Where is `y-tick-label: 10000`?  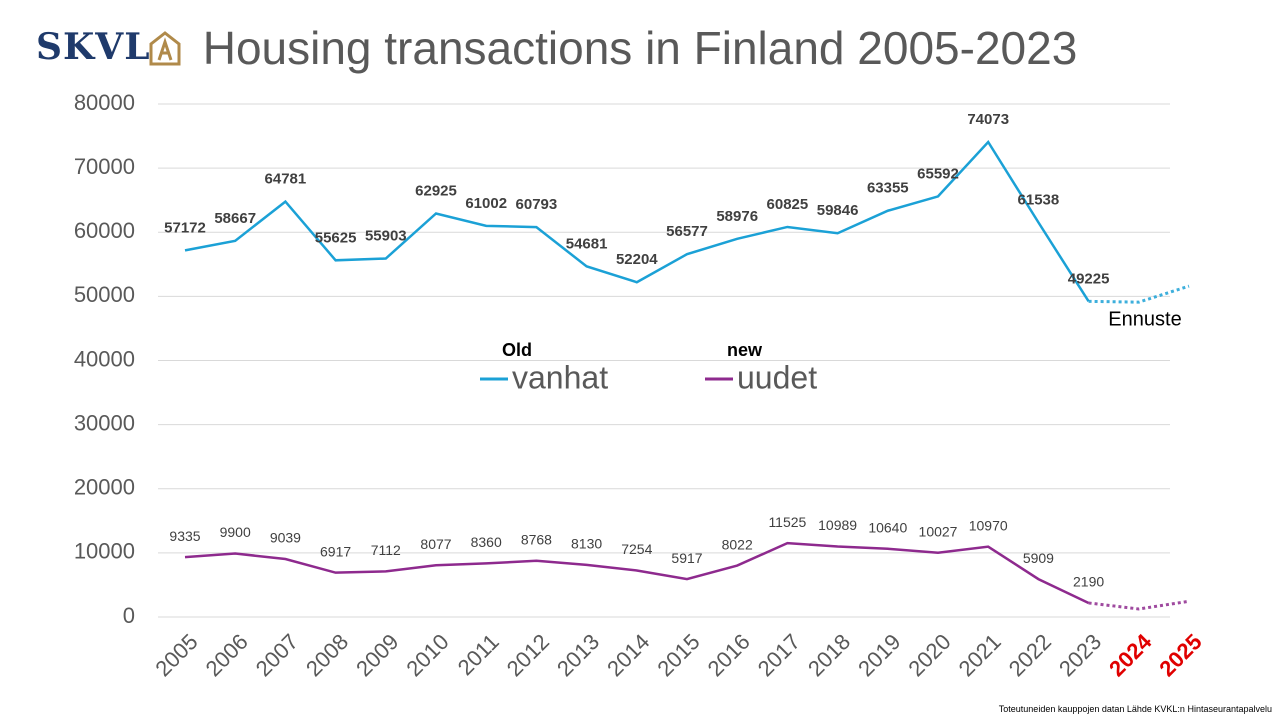
y-tick-label: 10000 is located at coordinates (104, 551).